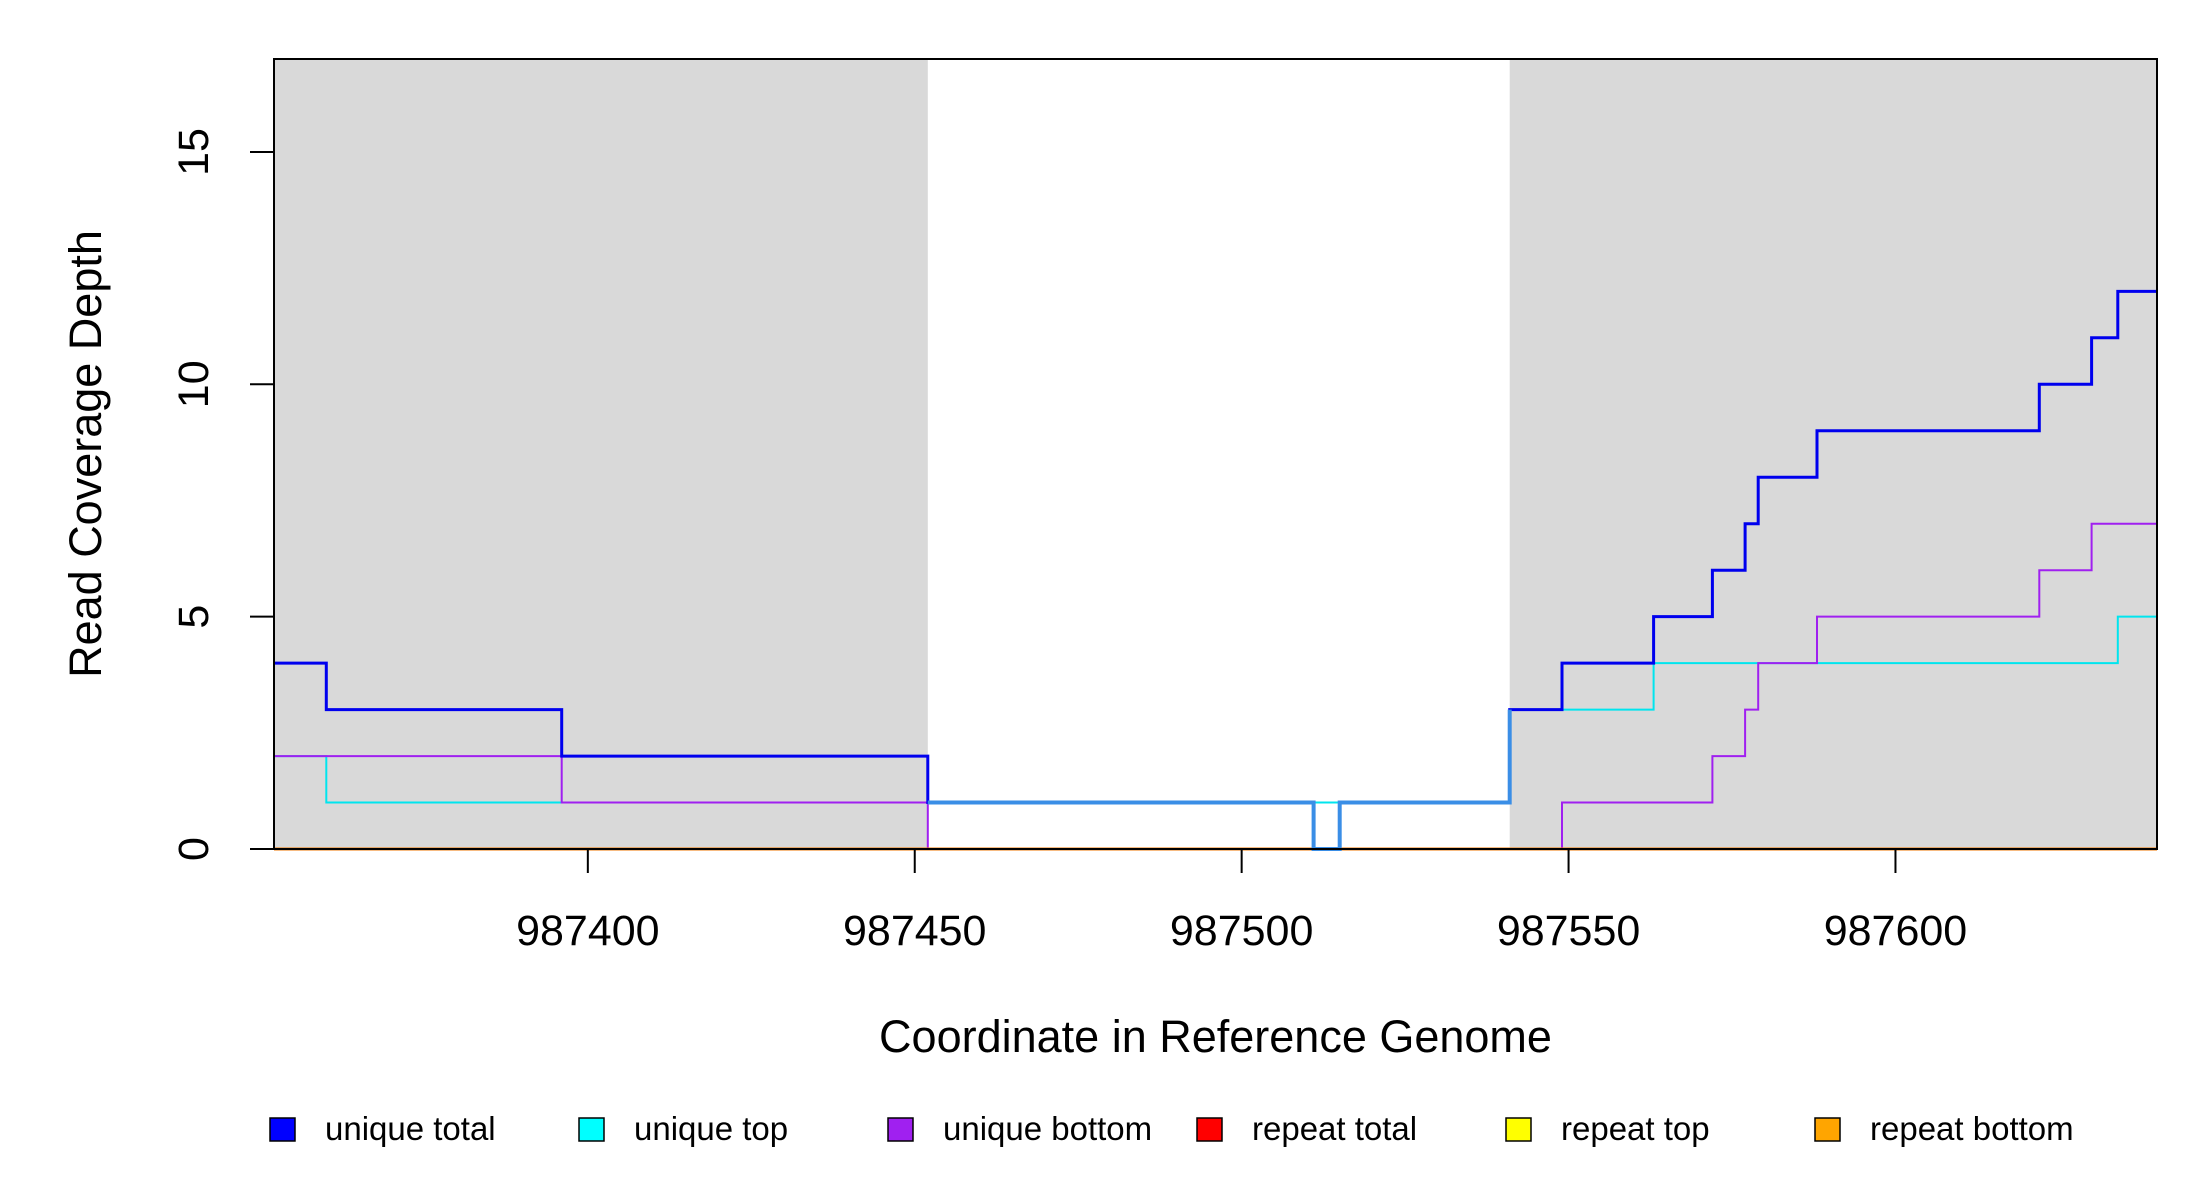 The width and height of the screenshot is (2200, 1200). What do you see at coordinates (1241, 902) in the screenshot?
I see `x-axis: 987400 987450 987500 987550 987600` at bounding box center [1241, 902].